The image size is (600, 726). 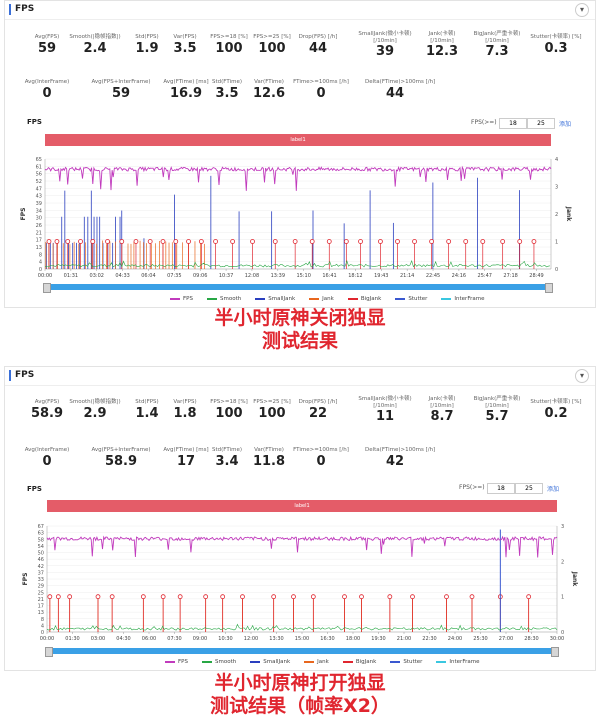 I want to click on stat-label: FTime>=100ms [/h], so click(x=321, y=450).